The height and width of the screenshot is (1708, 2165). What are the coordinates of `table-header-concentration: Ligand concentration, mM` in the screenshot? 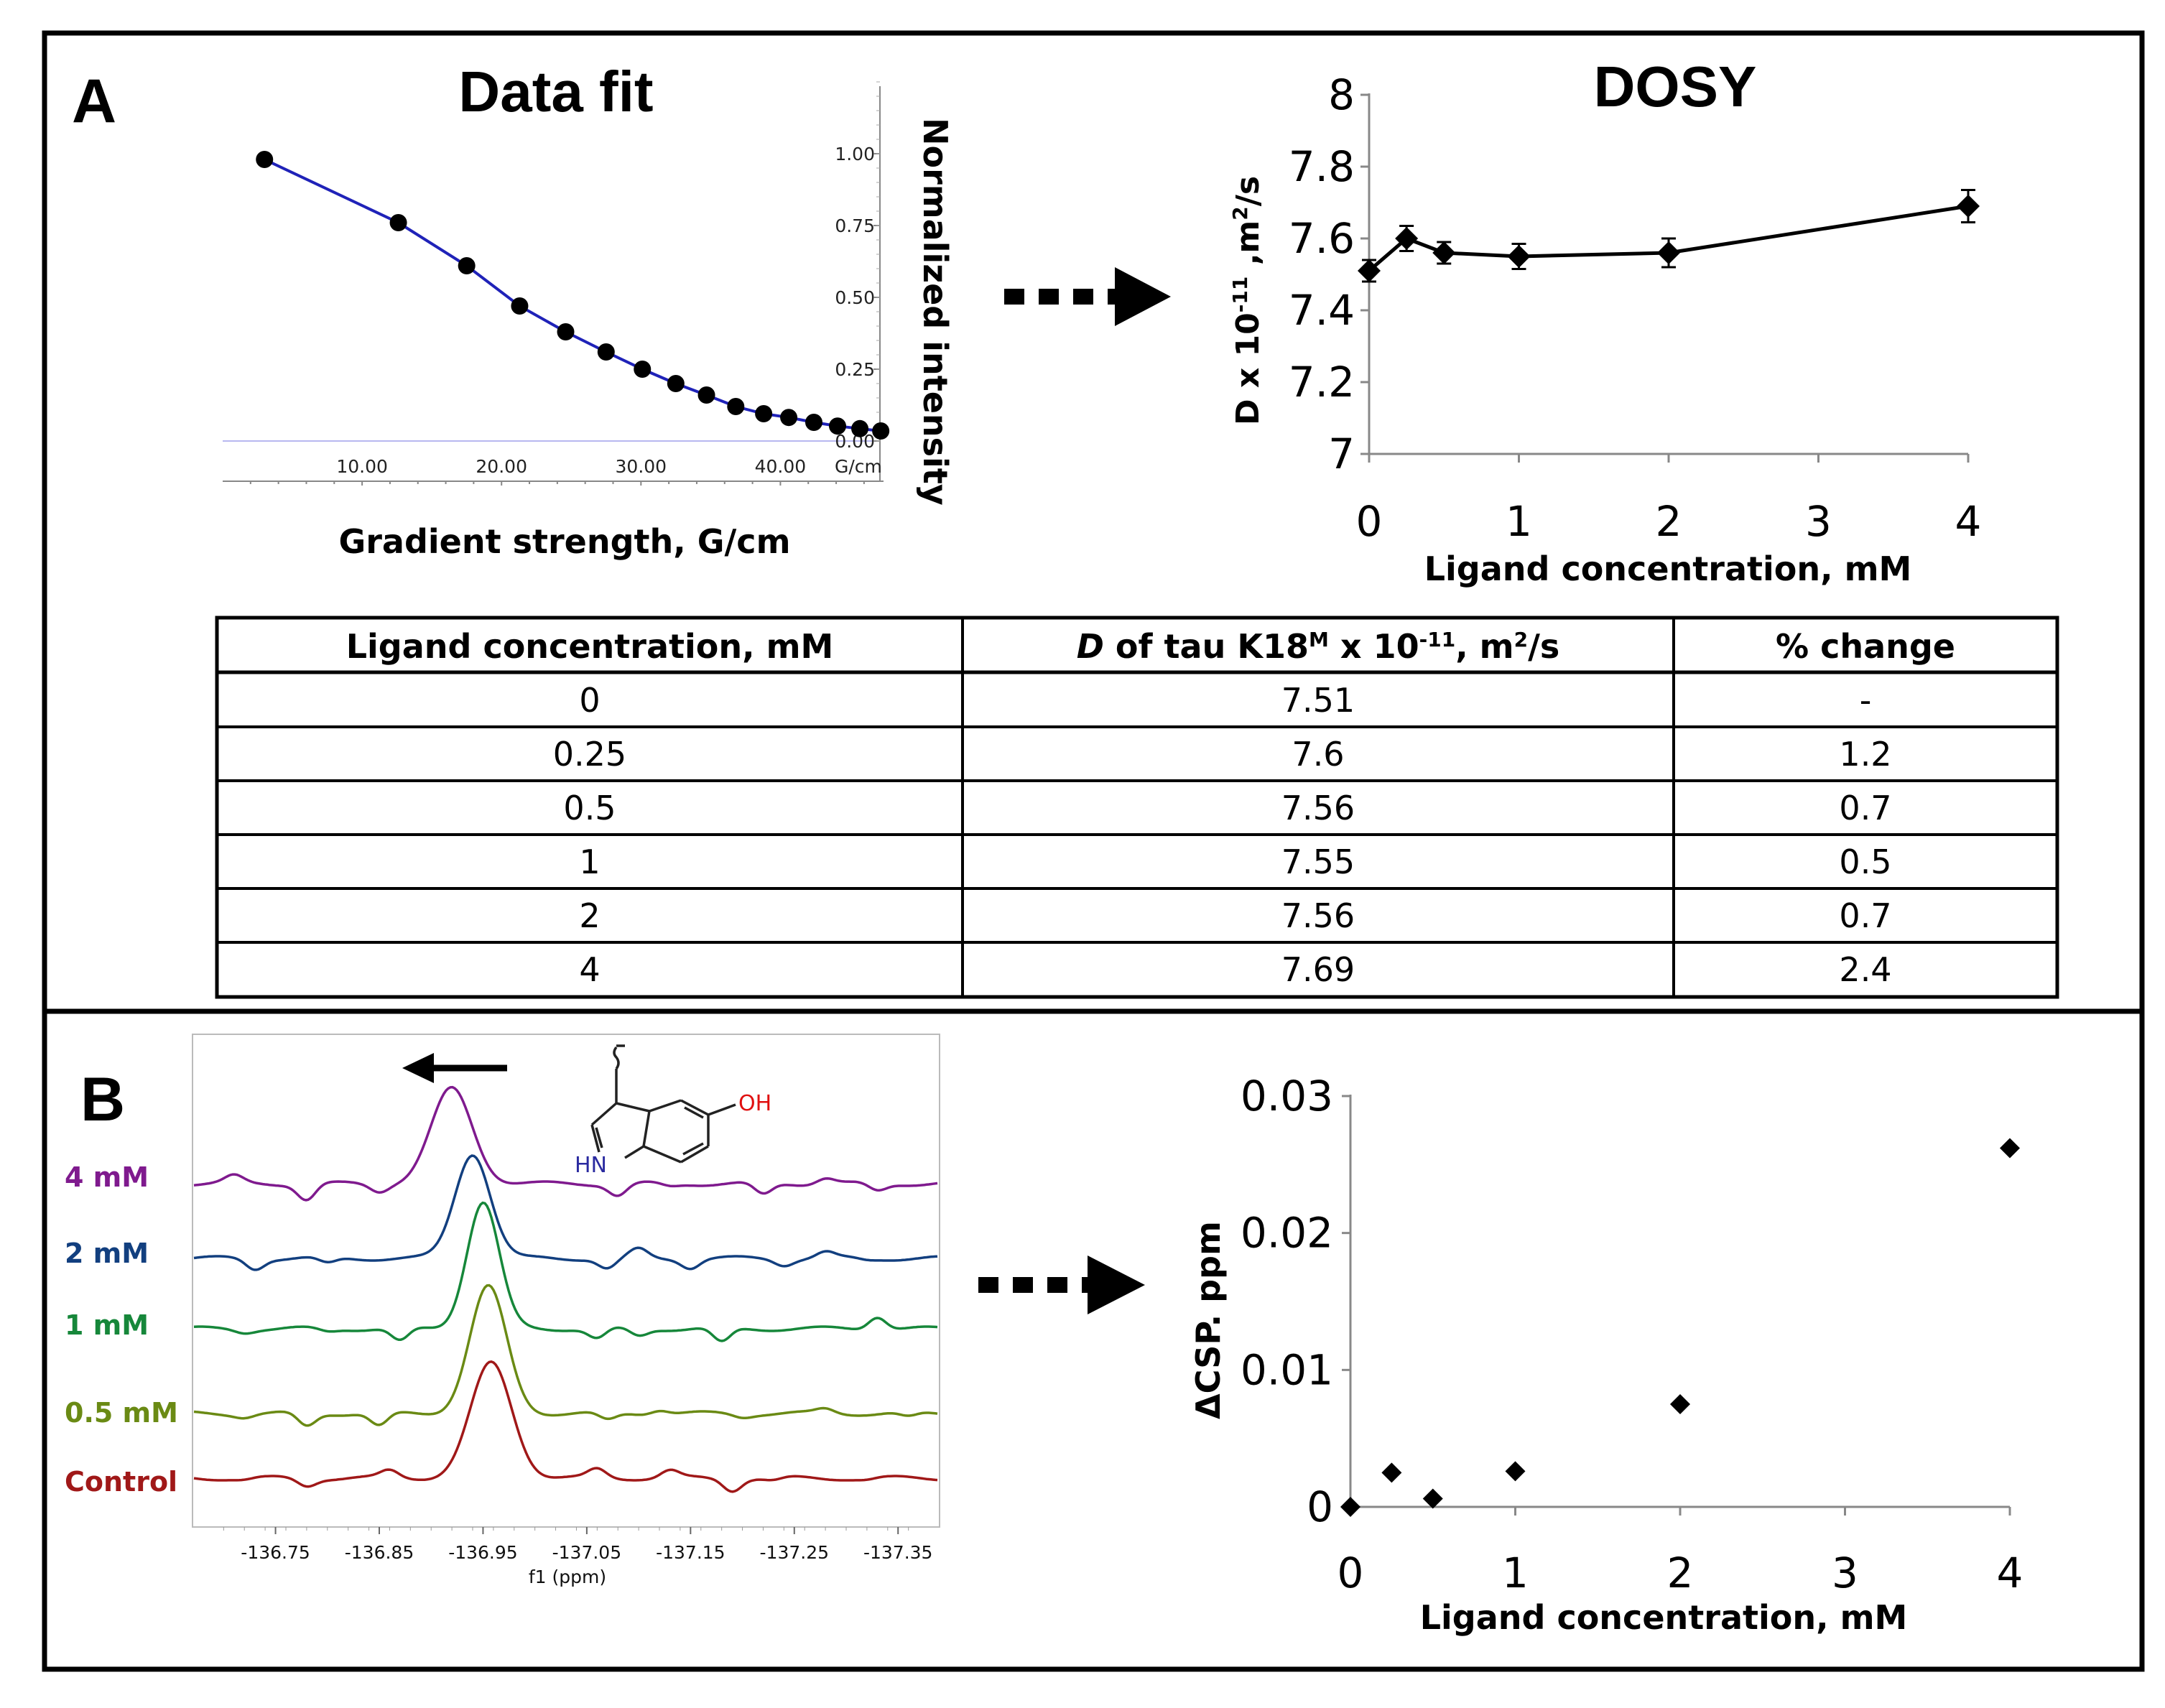 It's located at (590, 647).